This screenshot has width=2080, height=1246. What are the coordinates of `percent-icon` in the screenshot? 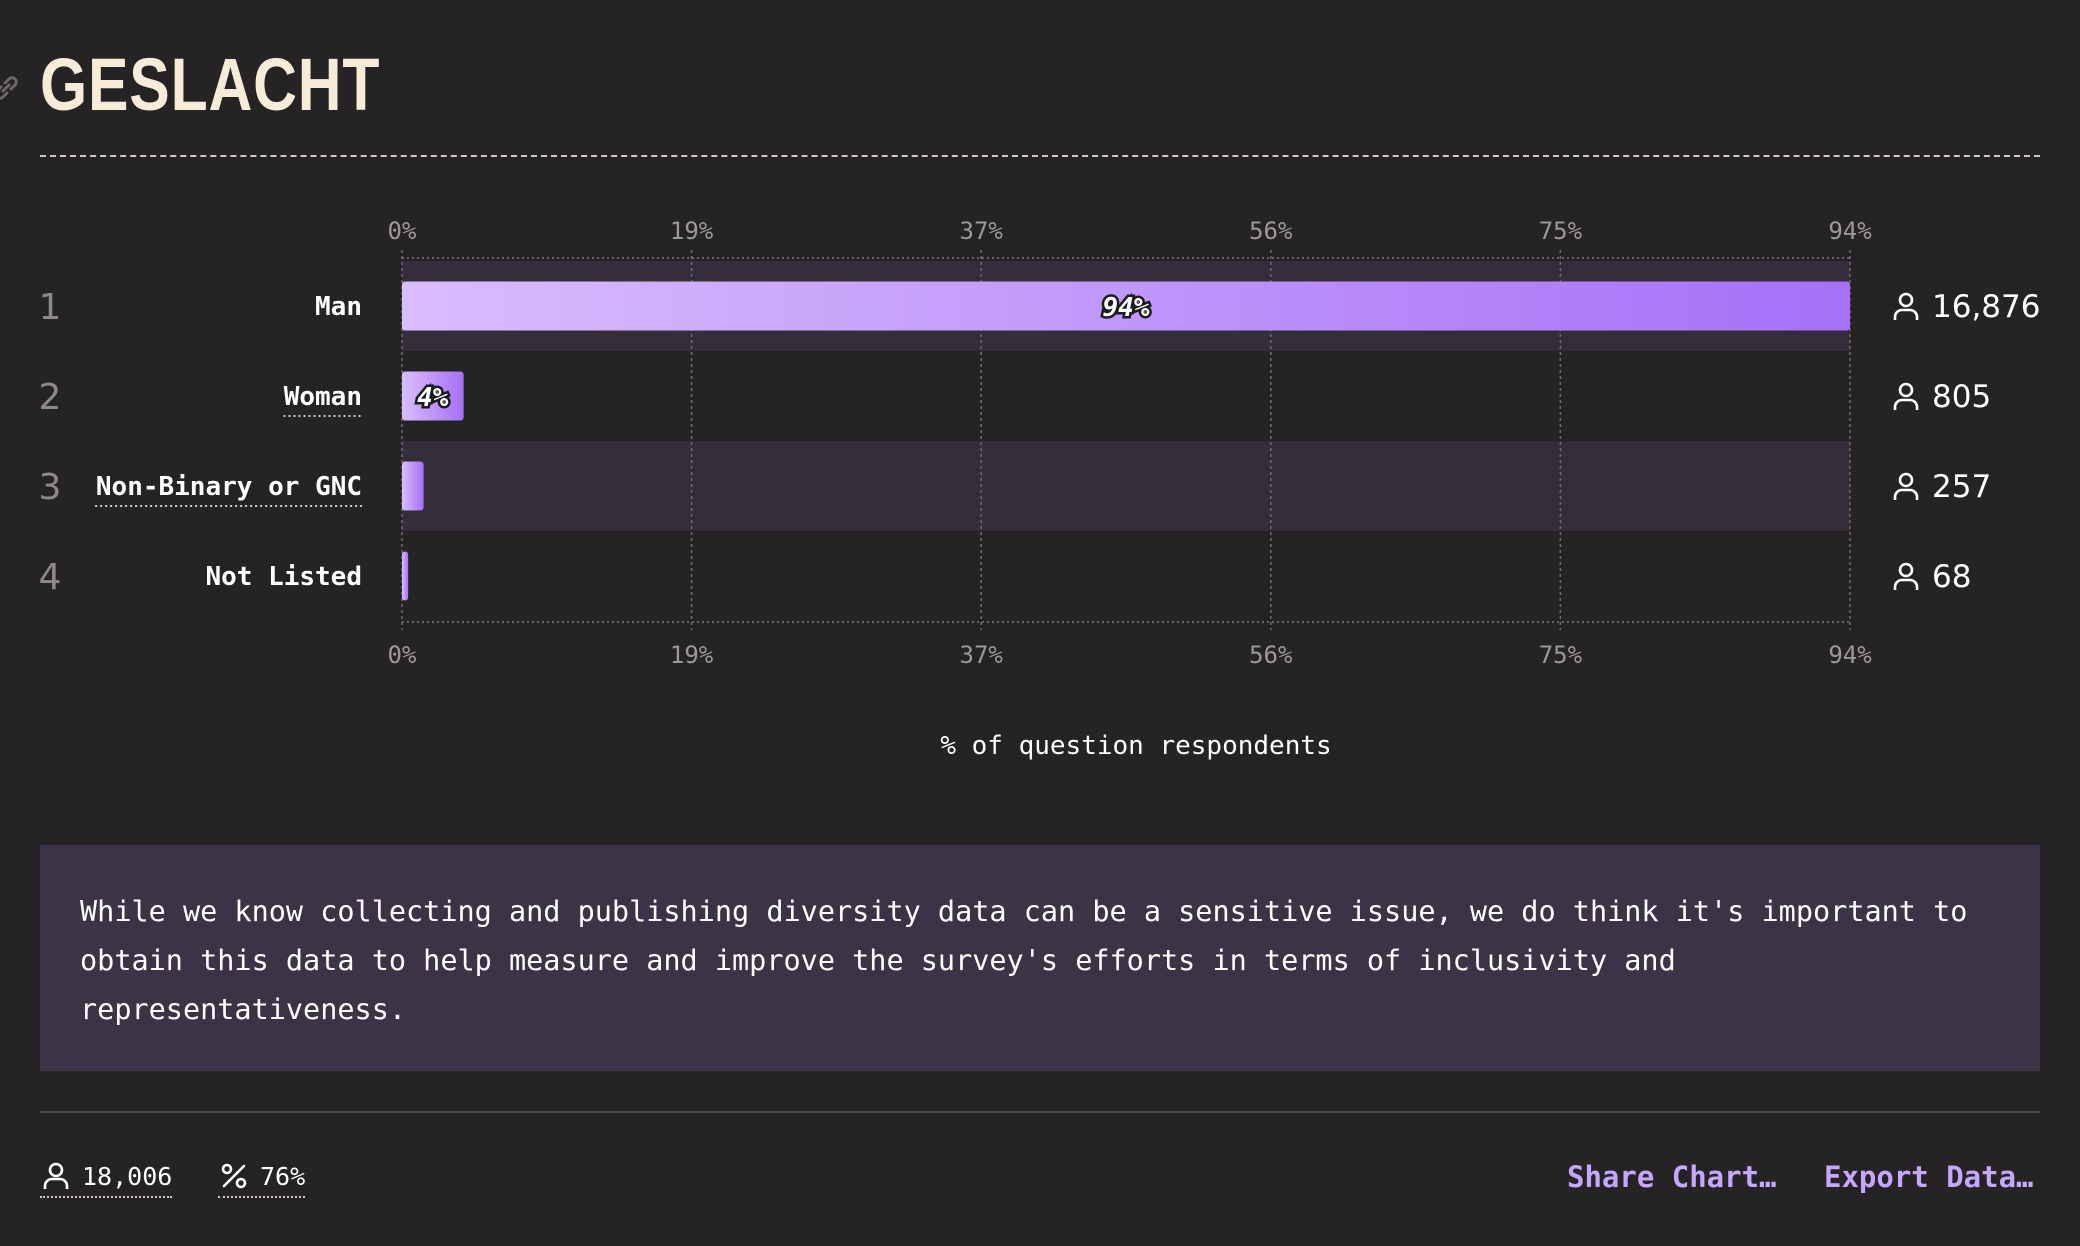 It's located at (234, 1176).